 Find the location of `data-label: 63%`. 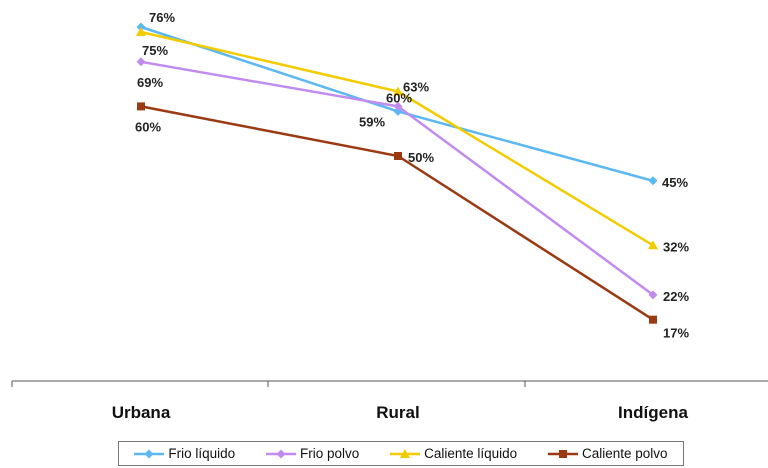

data-label: 63% is located at coordinates (416, 87).